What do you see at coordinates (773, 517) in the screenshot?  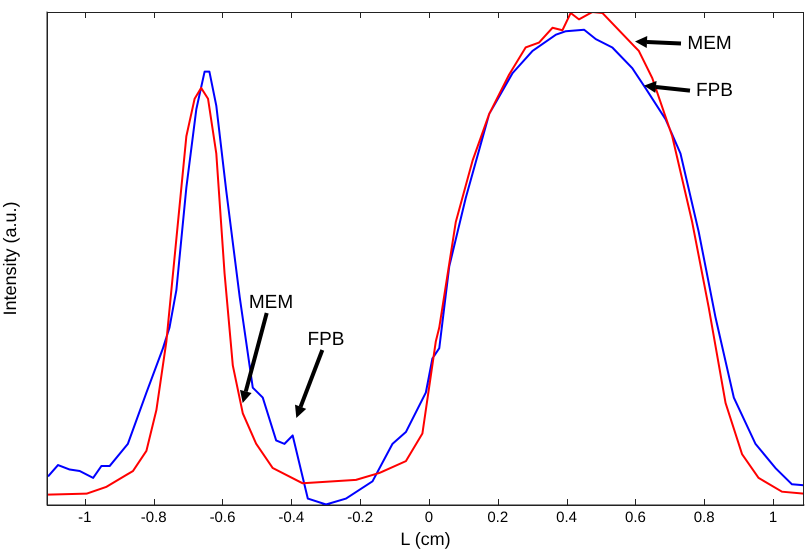 I see `x-tick-label: 1` at bounding box center [773, 517].